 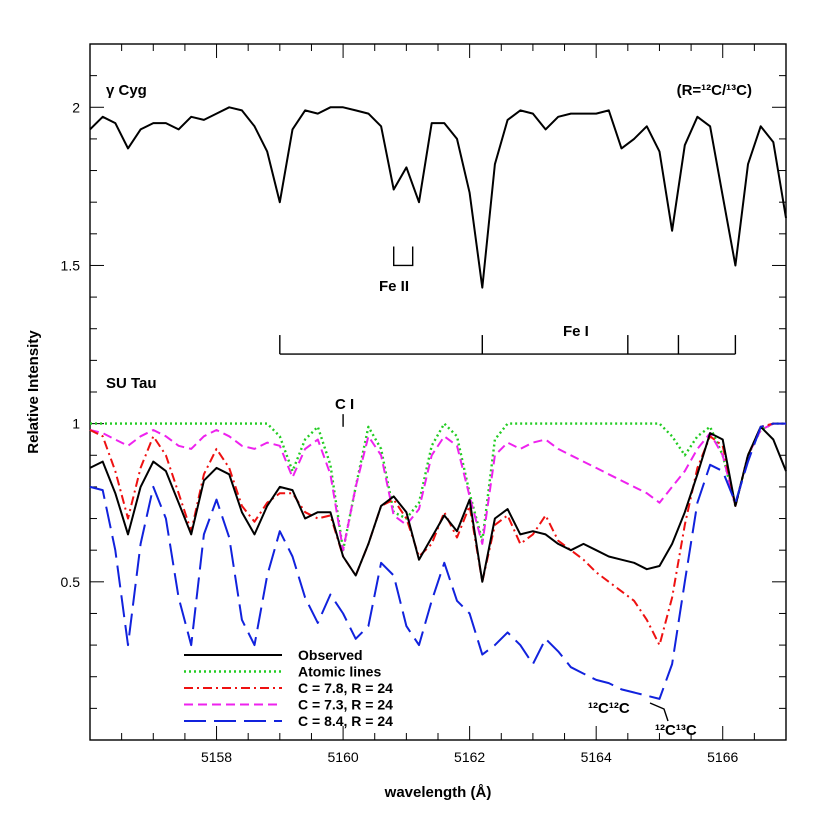 I want to click on x-axis-title: wavelength (Å), so click(x=438, y=792).